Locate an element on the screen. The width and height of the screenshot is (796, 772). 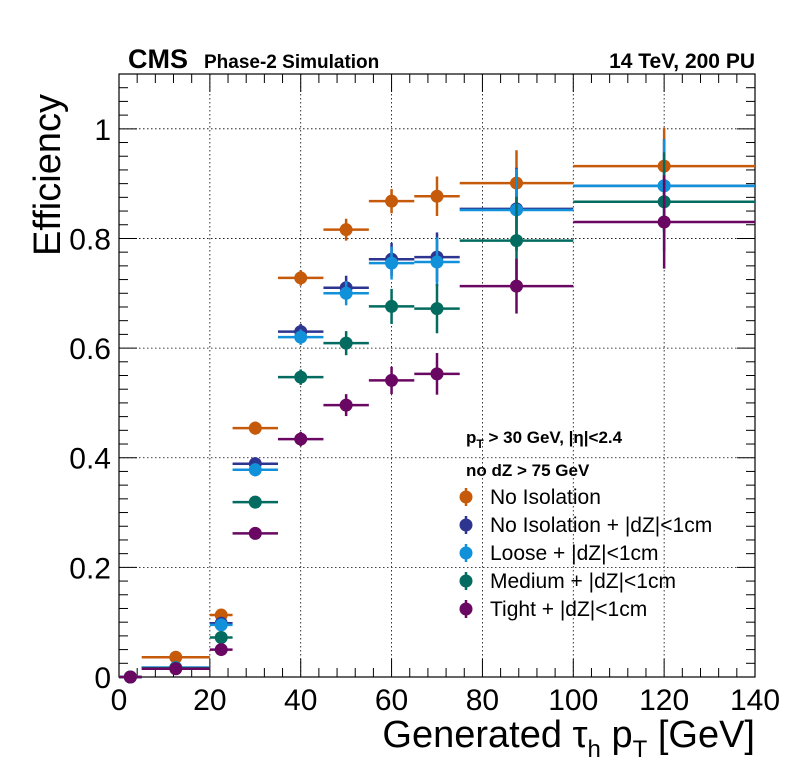
cut-label-1: pT > 30 GeV, |η|<2.4 is located at coordinates (544, 439).